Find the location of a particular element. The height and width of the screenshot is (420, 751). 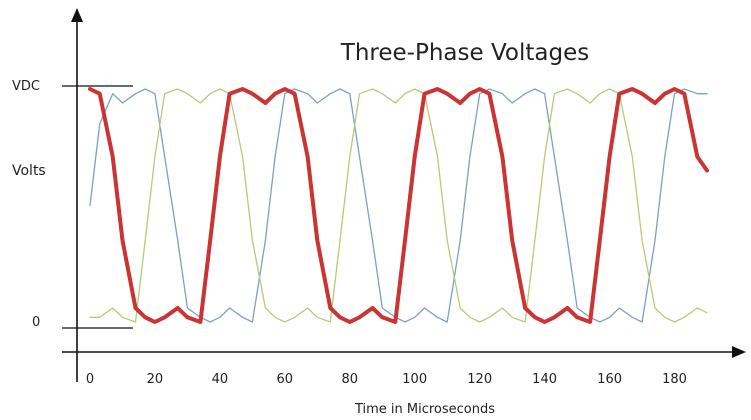

x-tick-label: 180 is located at coordinates (674, 379).